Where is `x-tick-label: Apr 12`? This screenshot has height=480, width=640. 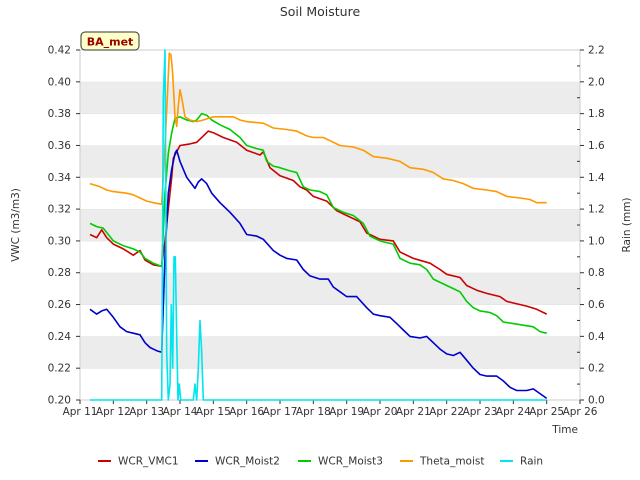
x-tick-label: Apr 12 is located at coordinates (113, 412).